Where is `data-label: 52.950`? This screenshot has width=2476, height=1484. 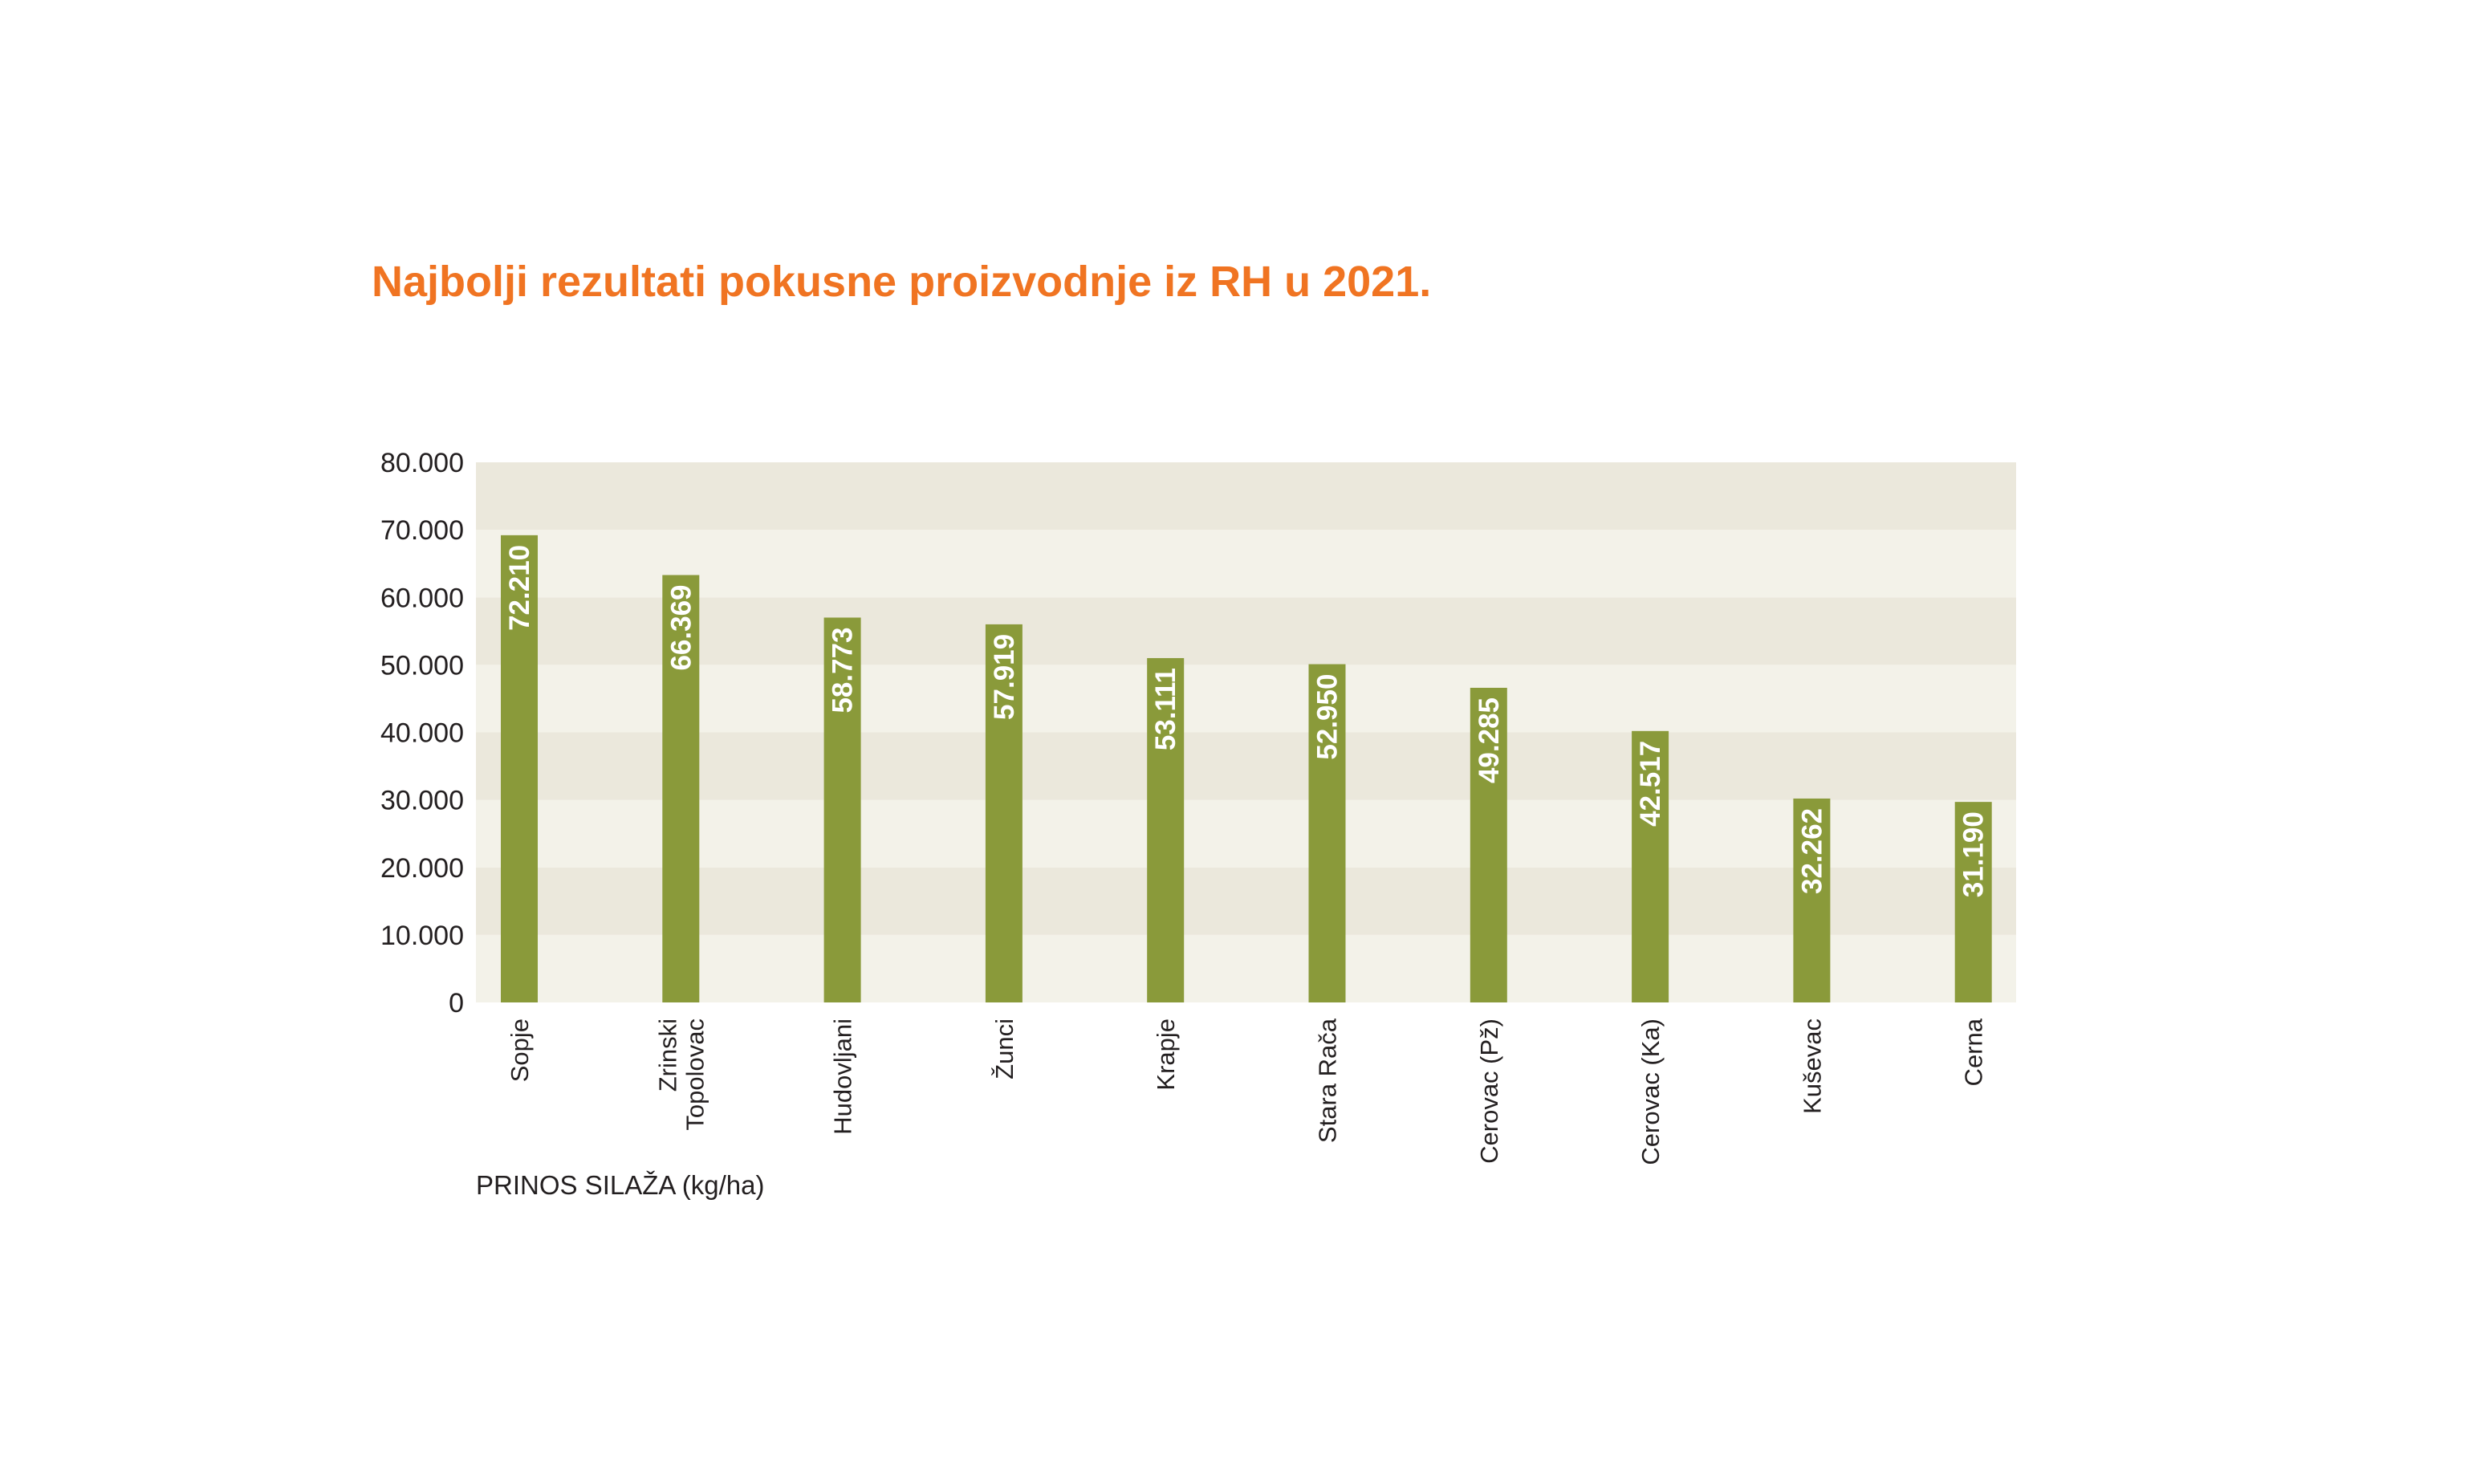 data-label: 52.950 is located at coordinates (1328, 717).